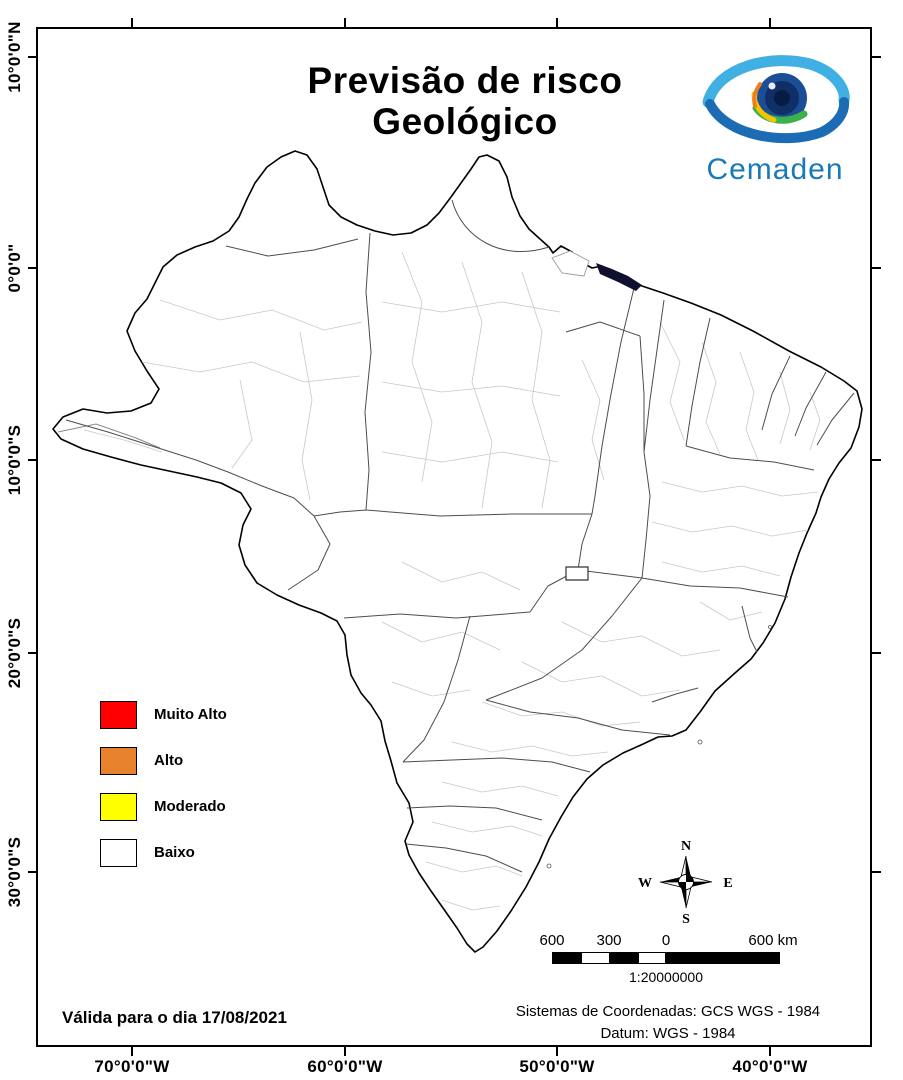  Describe the element at coordinates (14, 57) in the screenshot. I see `lat-label-10n: 10°0'0"N` at that location.